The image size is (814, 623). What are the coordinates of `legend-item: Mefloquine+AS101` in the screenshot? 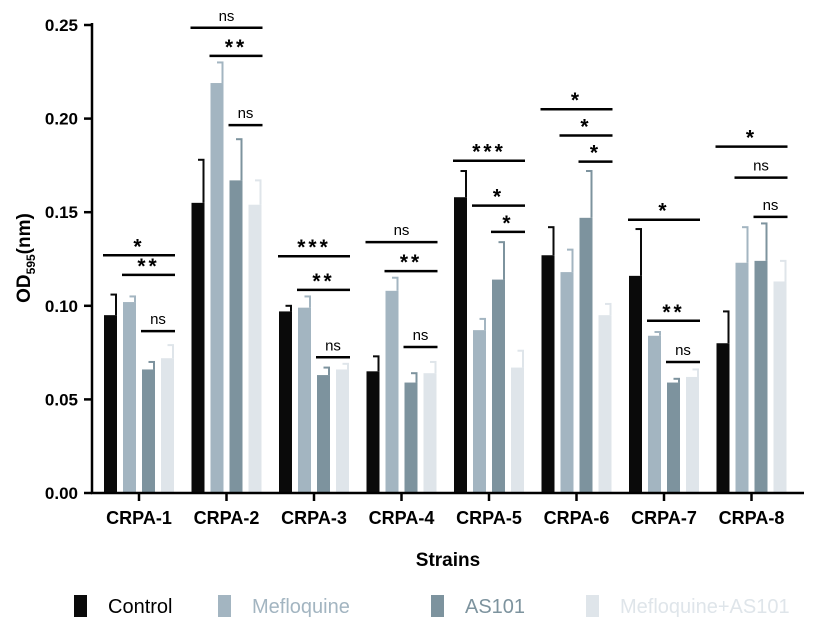 It's located at (688, 606).